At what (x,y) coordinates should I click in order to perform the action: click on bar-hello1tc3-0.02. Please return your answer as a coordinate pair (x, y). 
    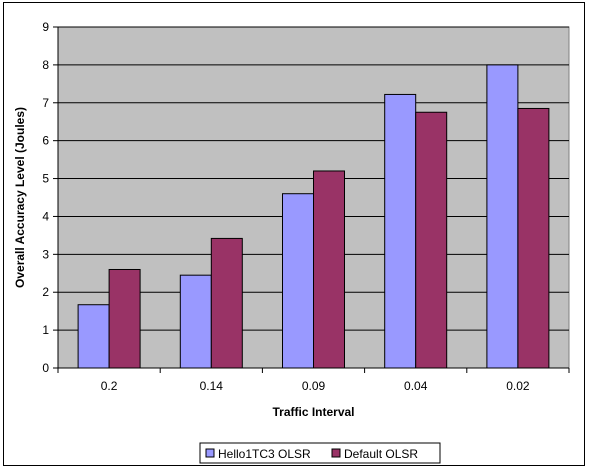
    Looking at the image, I should click on (502, 216).